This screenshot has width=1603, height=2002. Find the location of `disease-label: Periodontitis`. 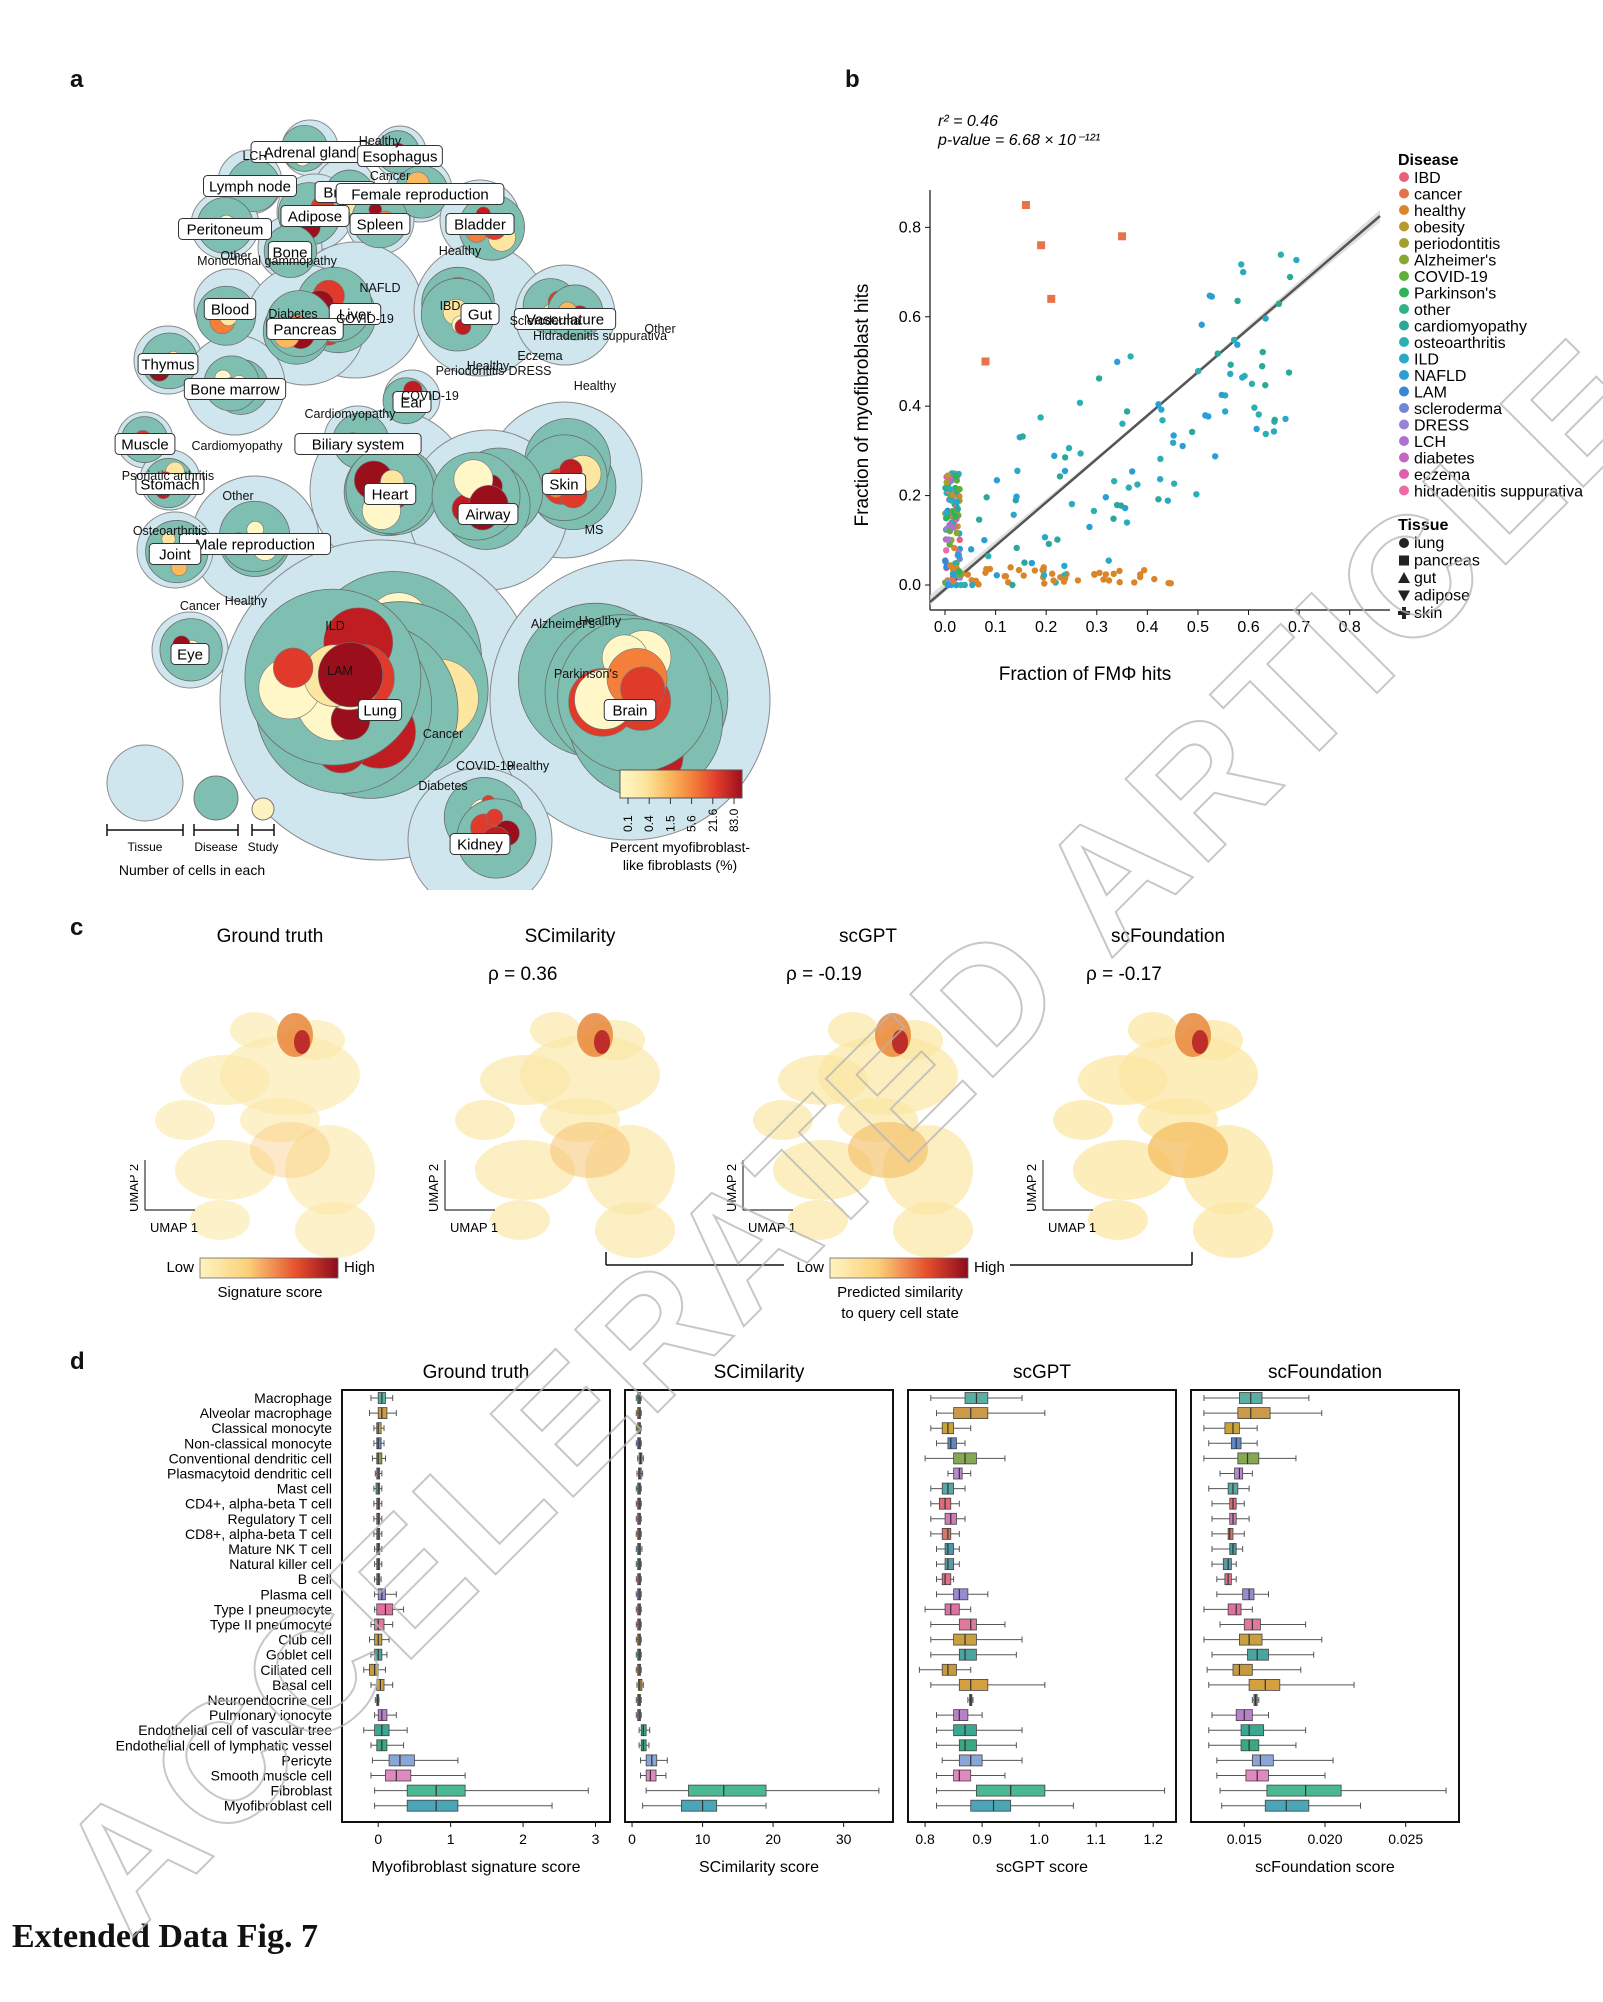

disease-label: Periodontitis is located at coordinates (470, 371).